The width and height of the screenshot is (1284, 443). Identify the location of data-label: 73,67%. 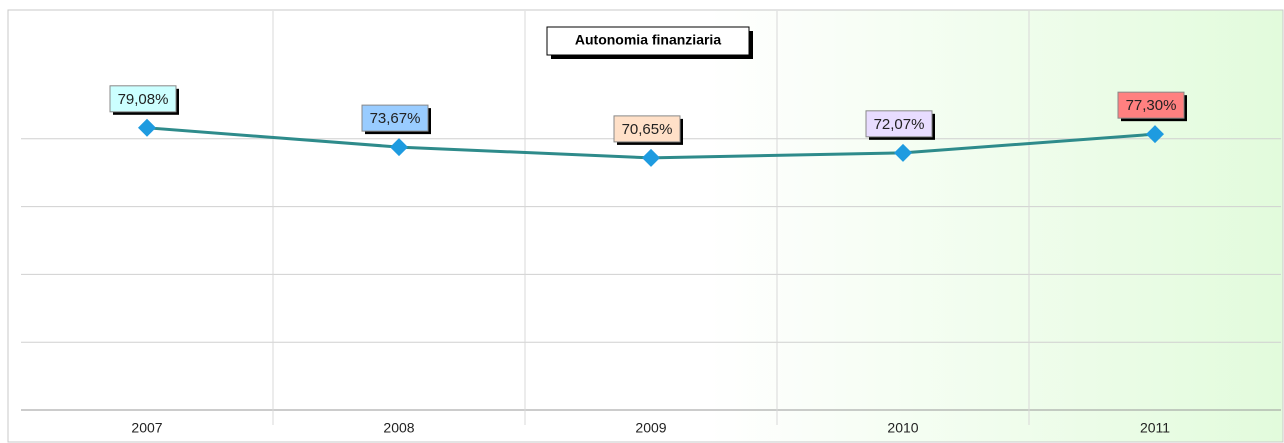
(395, 118).